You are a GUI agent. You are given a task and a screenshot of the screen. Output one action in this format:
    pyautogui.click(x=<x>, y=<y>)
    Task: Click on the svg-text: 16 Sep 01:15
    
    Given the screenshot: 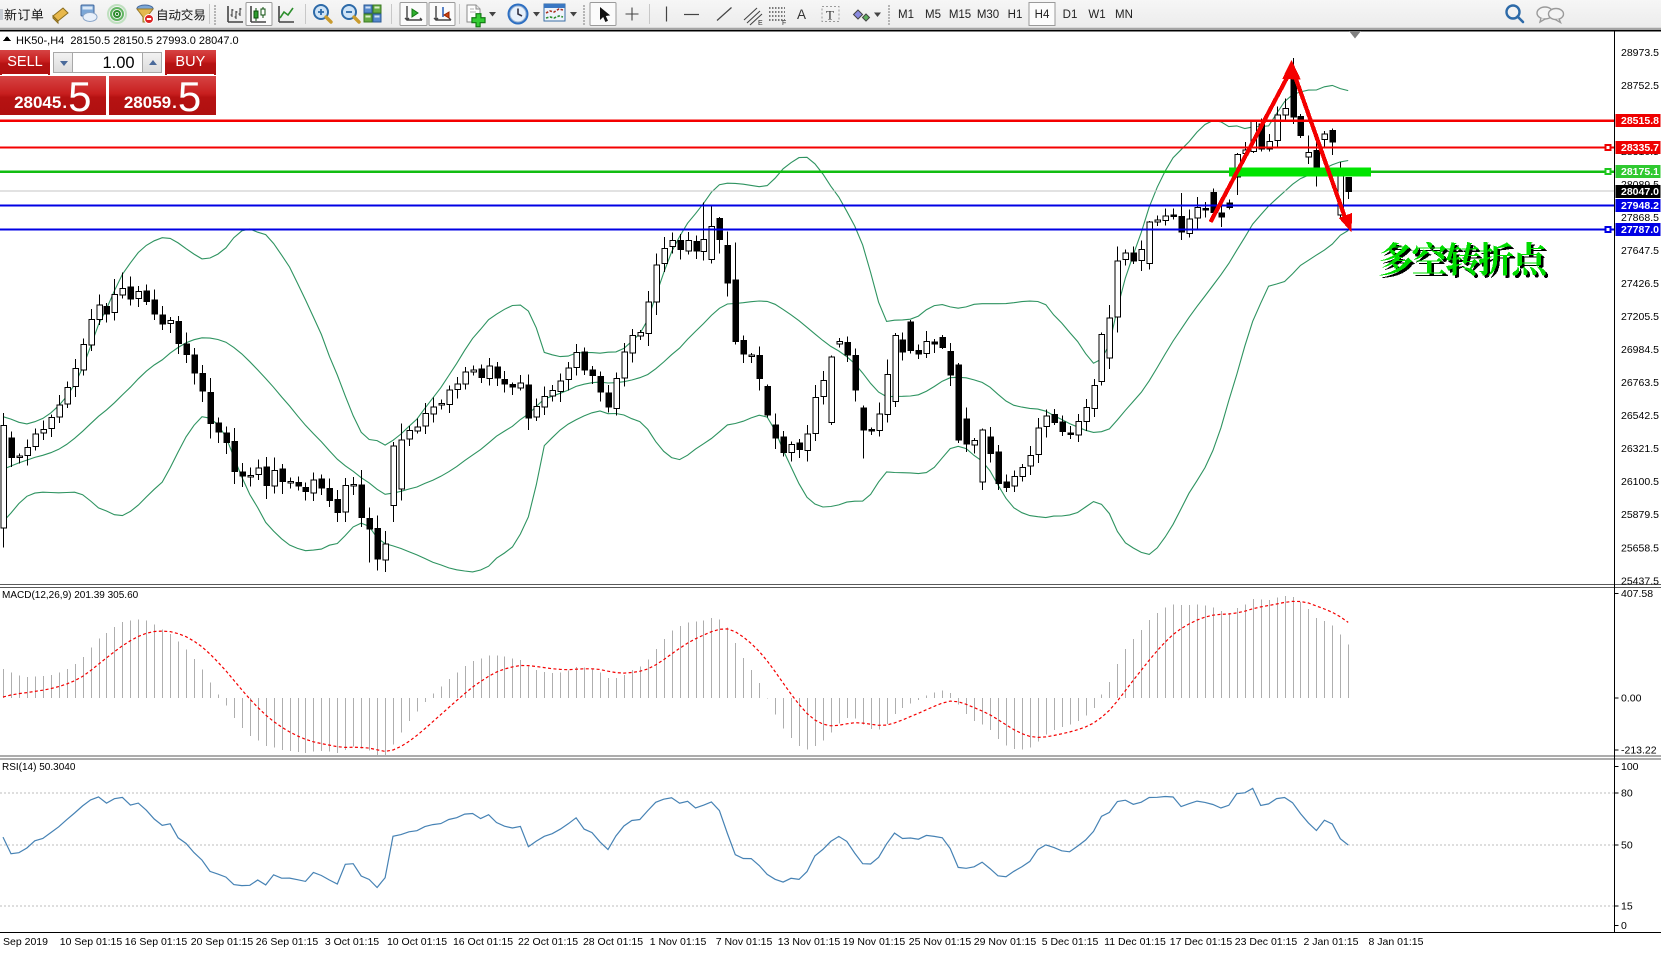 What is the action you would take?
    pyautogui.click(x=156, y=942)
    